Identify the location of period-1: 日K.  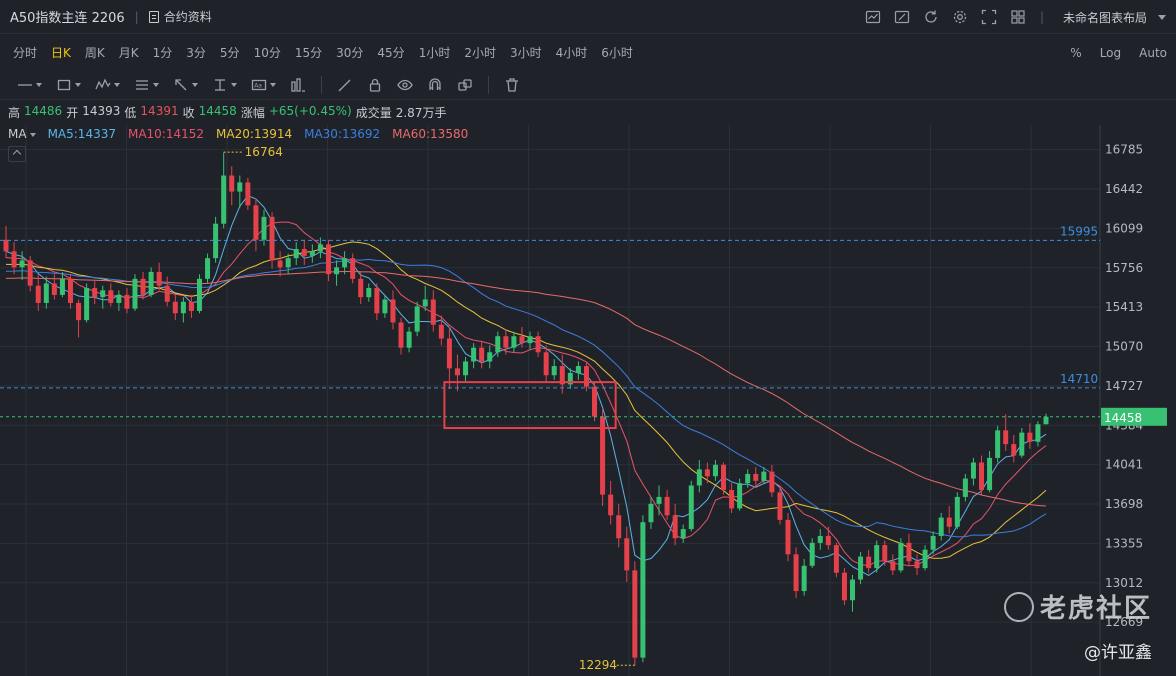
(61, 53).